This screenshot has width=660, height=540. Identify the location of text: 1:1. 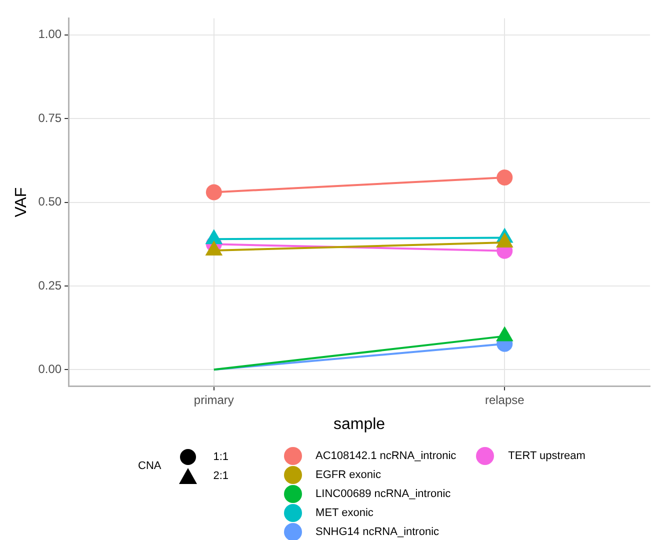
(221, 456).